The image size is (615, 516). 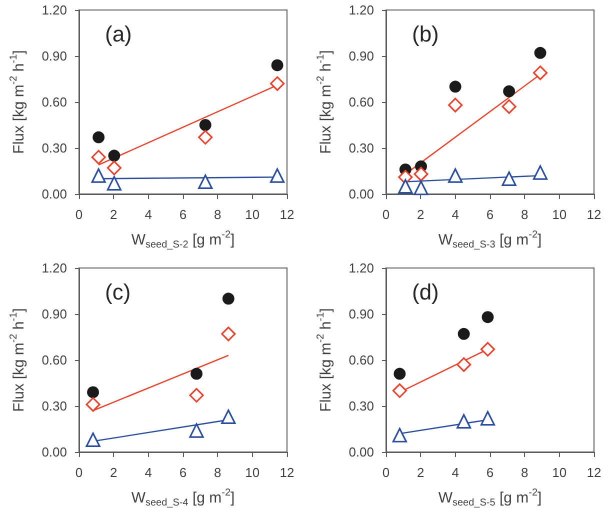 What do you see at coordinates (425, 34) in the screenshot?
I see `text: (b)` at bounding box center [425, 34].